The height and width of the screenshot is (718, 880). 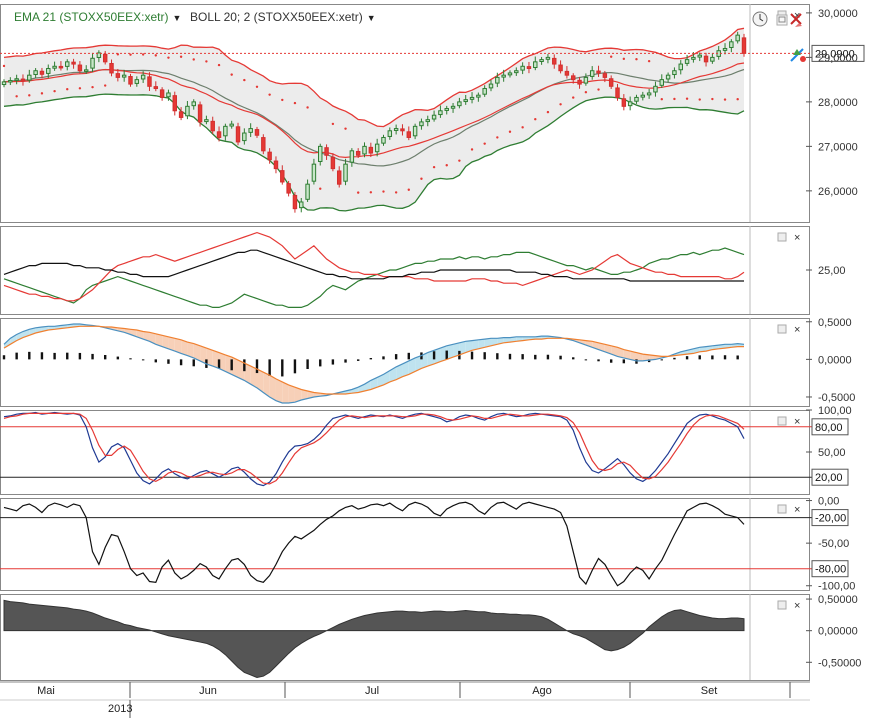 I want to click on month-label: Set, so click(x=709, y=691).